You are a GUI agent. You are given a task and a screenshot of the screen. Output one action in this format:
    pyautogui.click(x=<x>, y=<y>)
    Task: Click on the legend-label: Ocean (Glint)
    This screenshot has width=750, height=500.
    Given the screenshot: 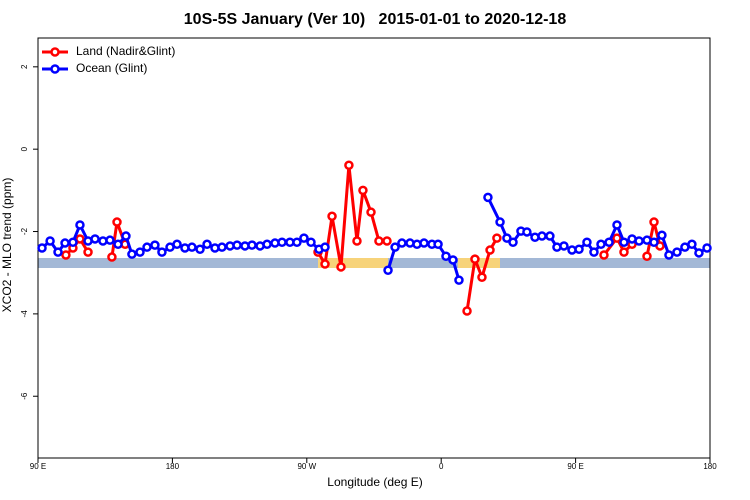 What is the action you would take?
    pyautogui.click(x=111, y=68)
    